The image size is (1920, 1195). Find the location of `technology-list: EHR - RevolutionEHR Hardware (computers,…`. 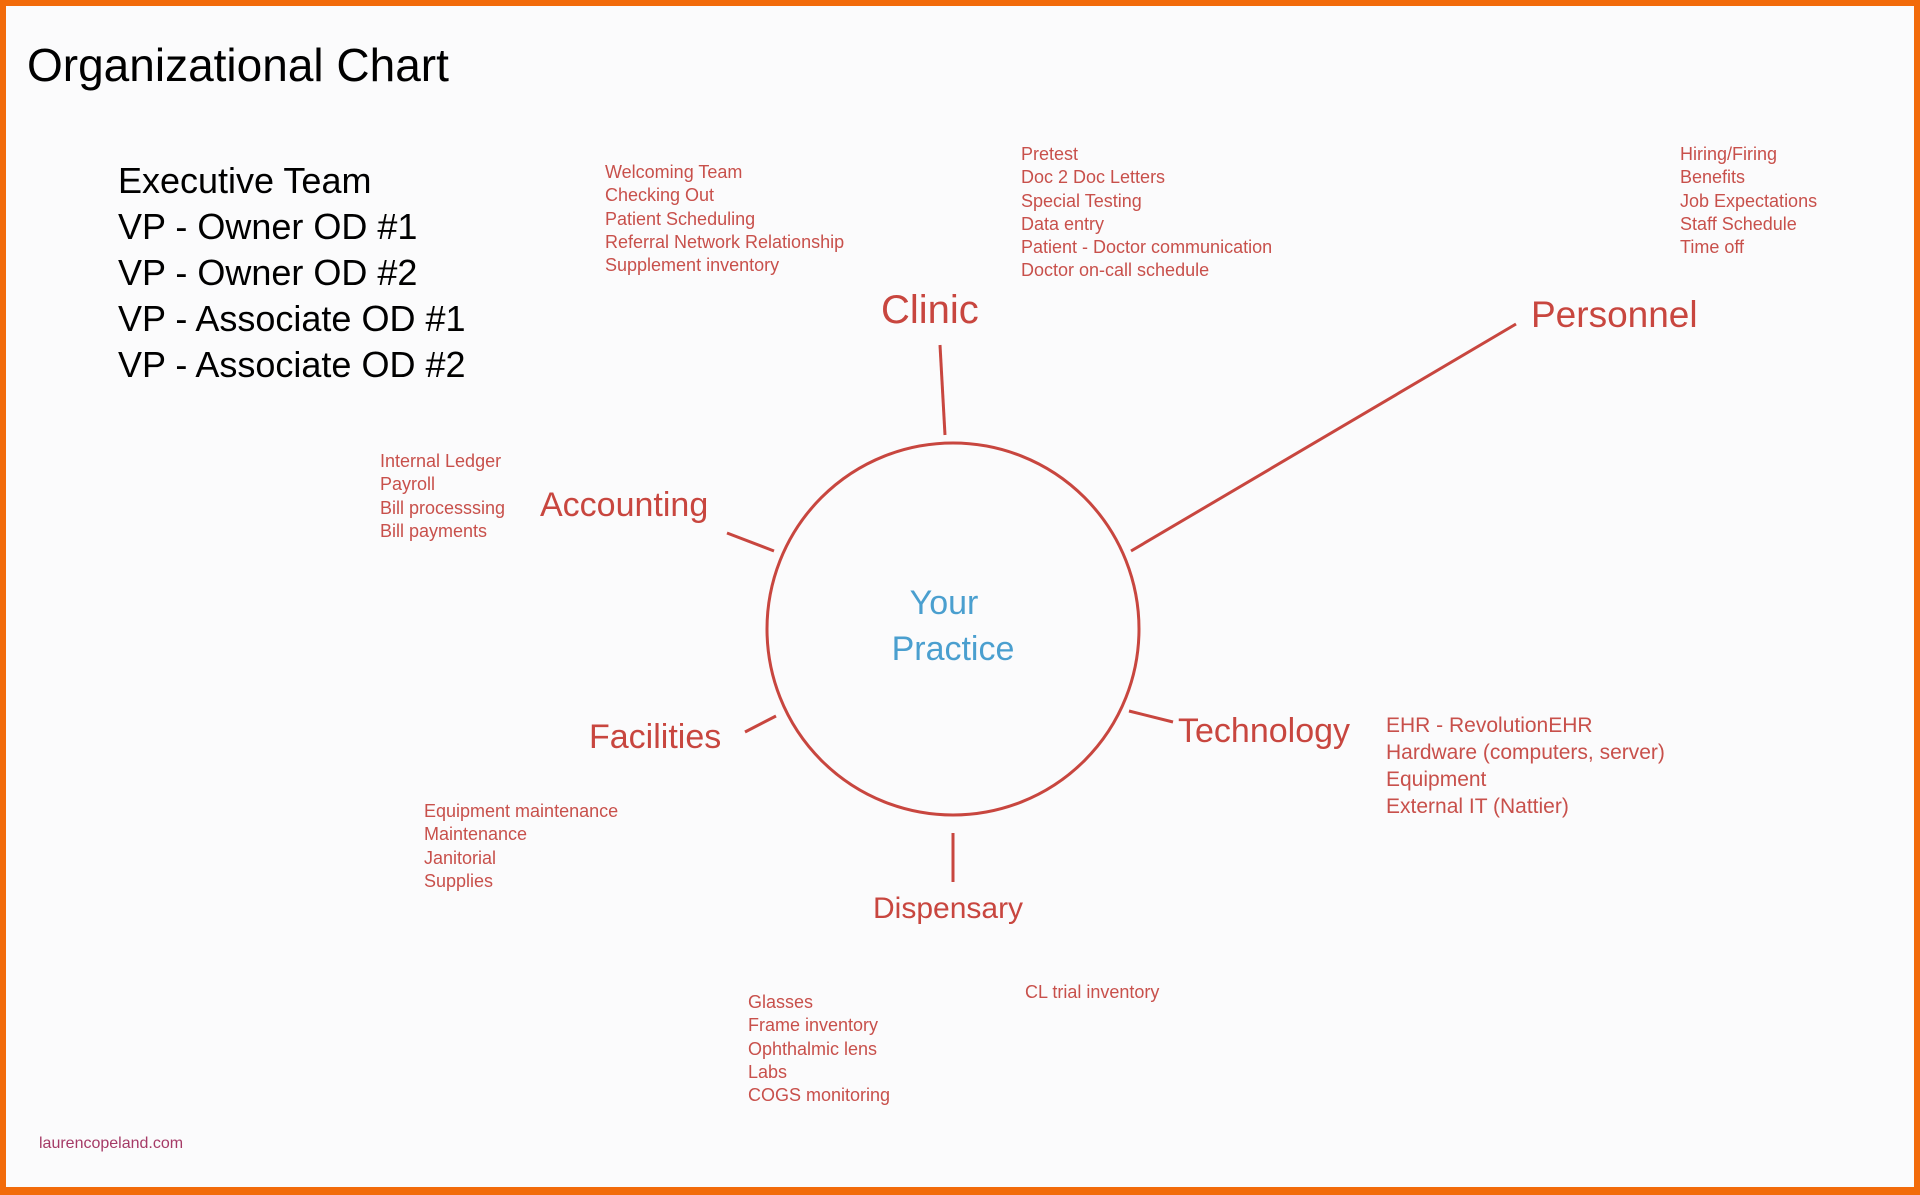

technology-list: EHR - RevolutionEHR Hardware (computers,… is located at coordinates (1525, 766).